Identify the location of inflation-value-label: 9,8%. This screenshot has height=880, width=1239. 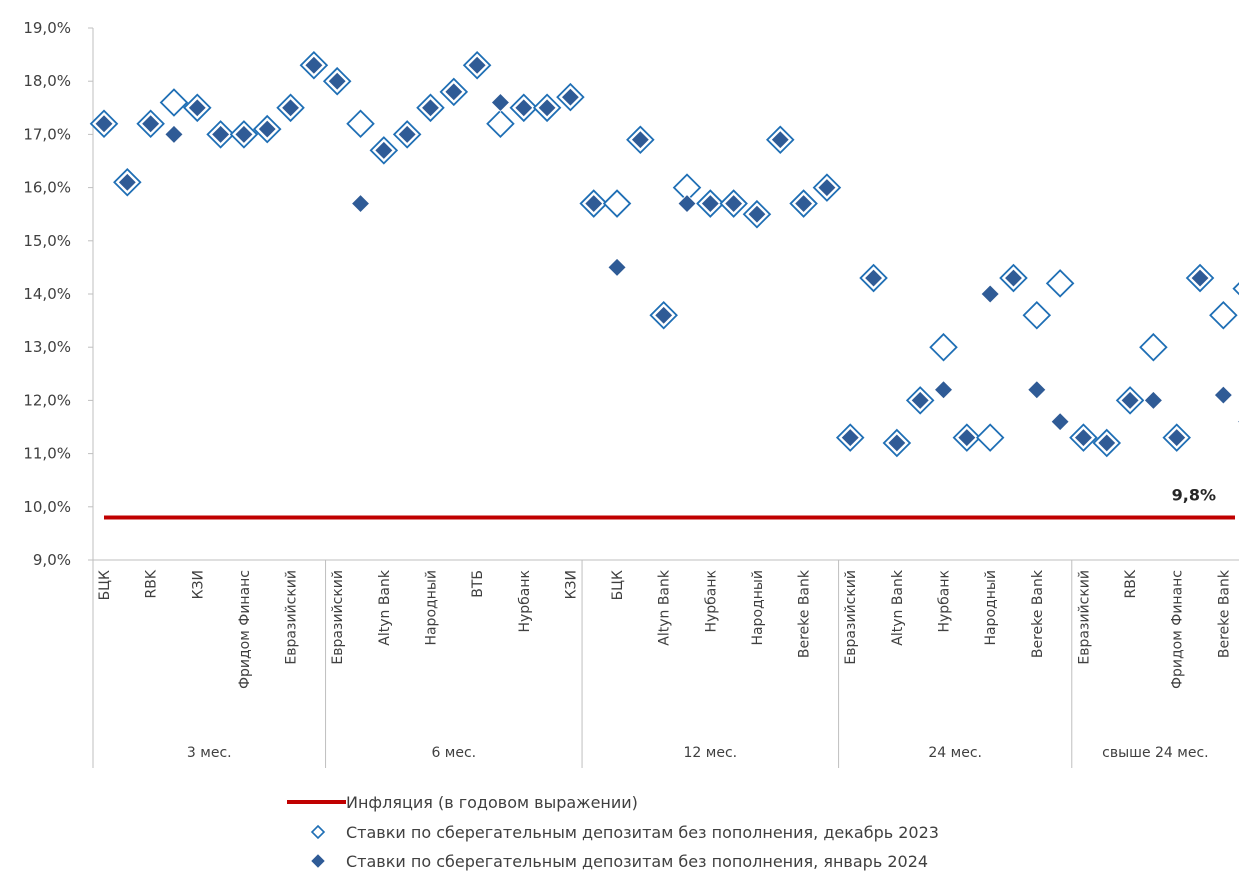
(1194, 494).